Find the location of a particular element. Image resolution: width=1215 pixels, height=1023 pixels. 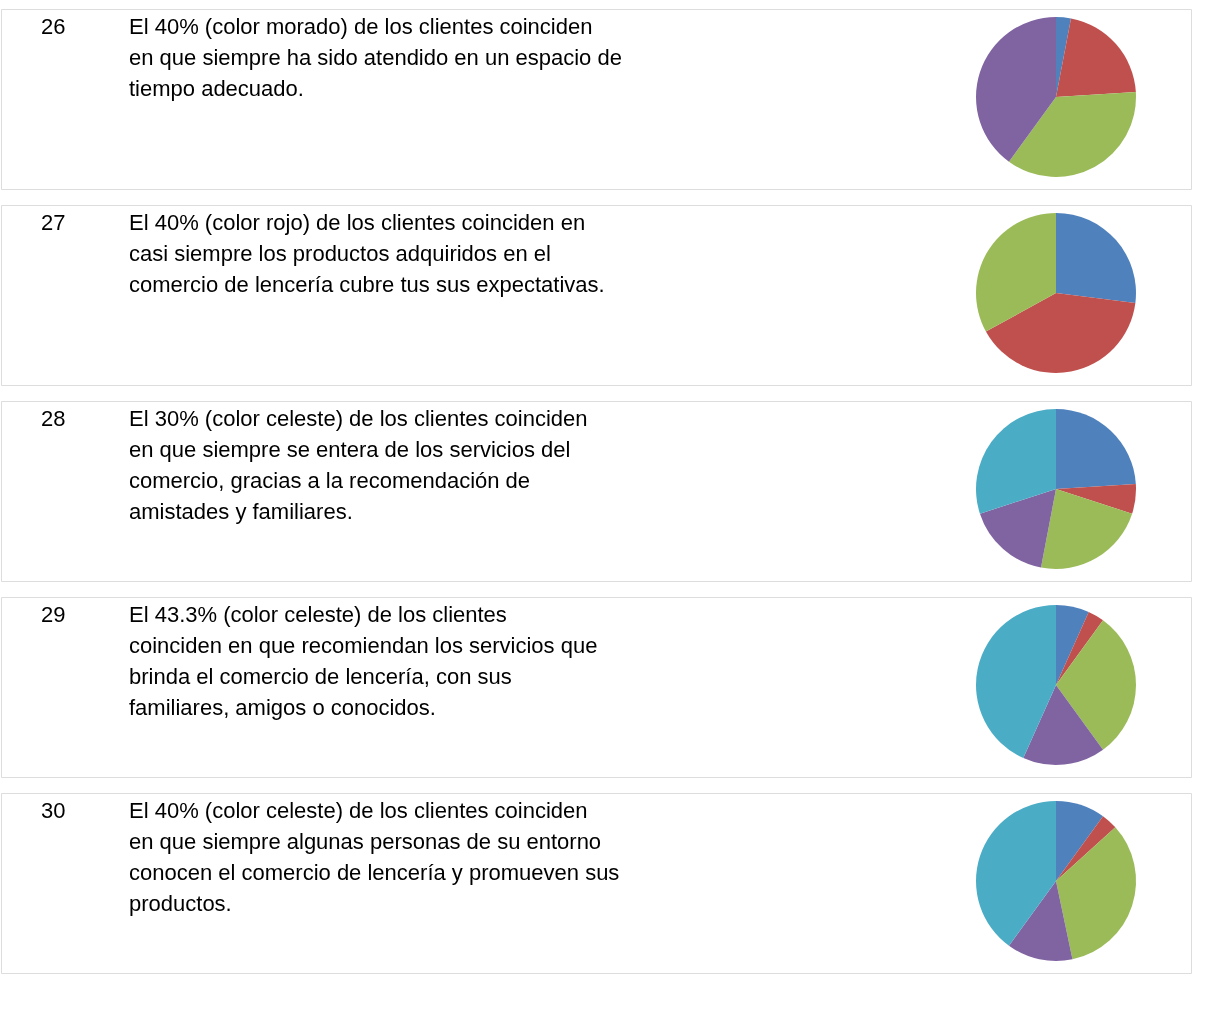

text: El 40% (color morado) de los clientes coinciden en que siempre ha sido atendido en un espacio de tiempo adecuado. is located at coordinates (375, 57).